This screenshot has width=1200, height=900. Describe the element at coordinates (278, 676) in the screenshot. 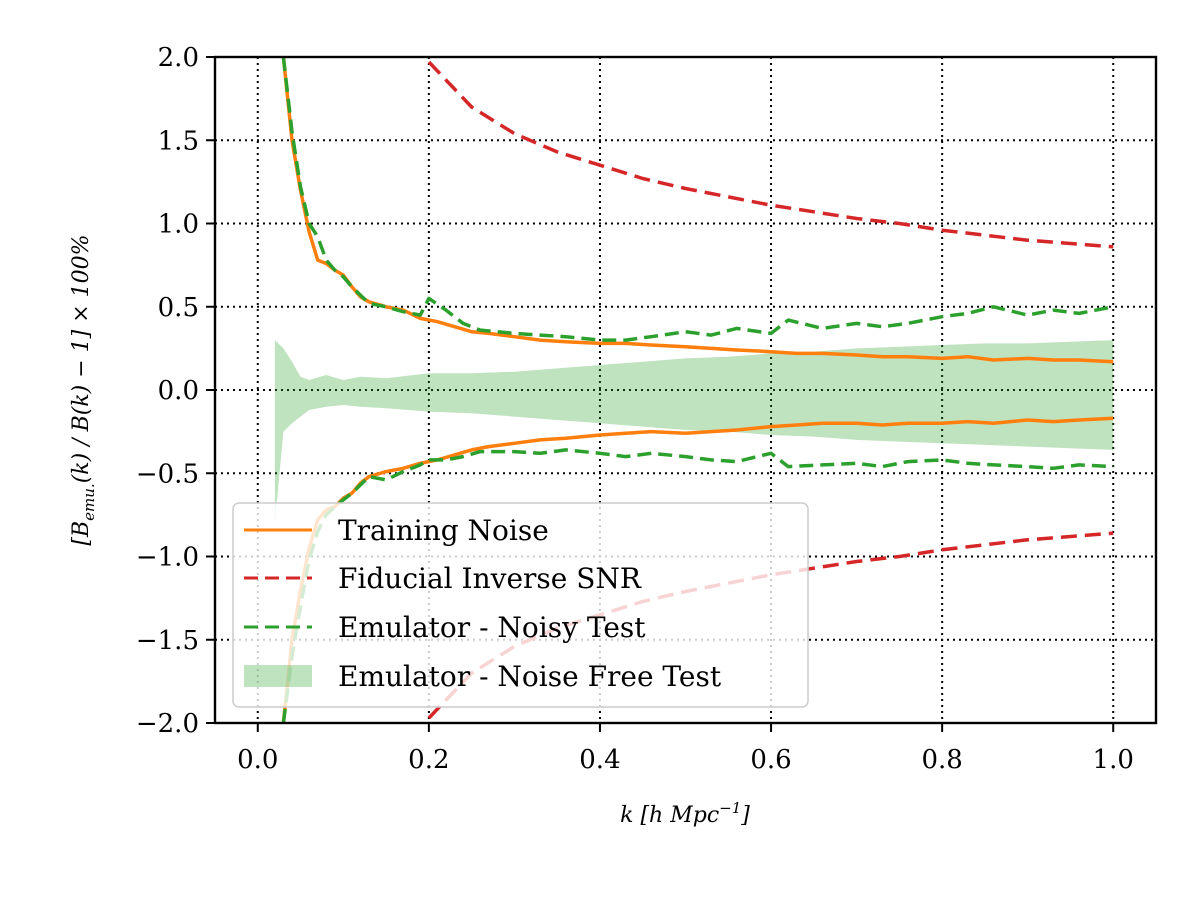

I see `legend-swatch-emulator-noise-free-test` at that location.